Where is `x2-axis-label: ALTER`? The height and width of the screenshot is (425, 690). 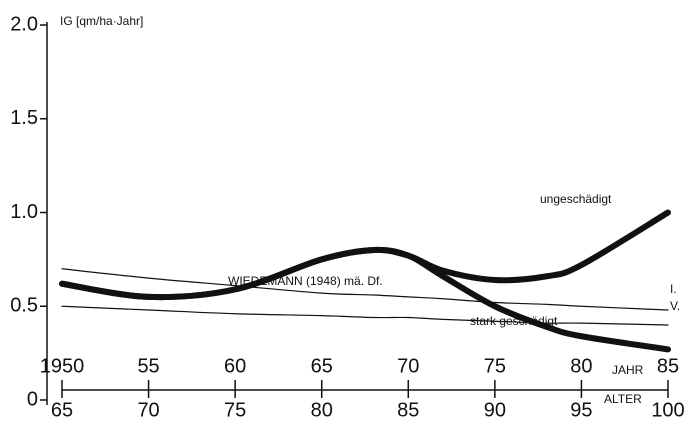 x2-axis-label: ALTER is located at coordinates (623, 399).